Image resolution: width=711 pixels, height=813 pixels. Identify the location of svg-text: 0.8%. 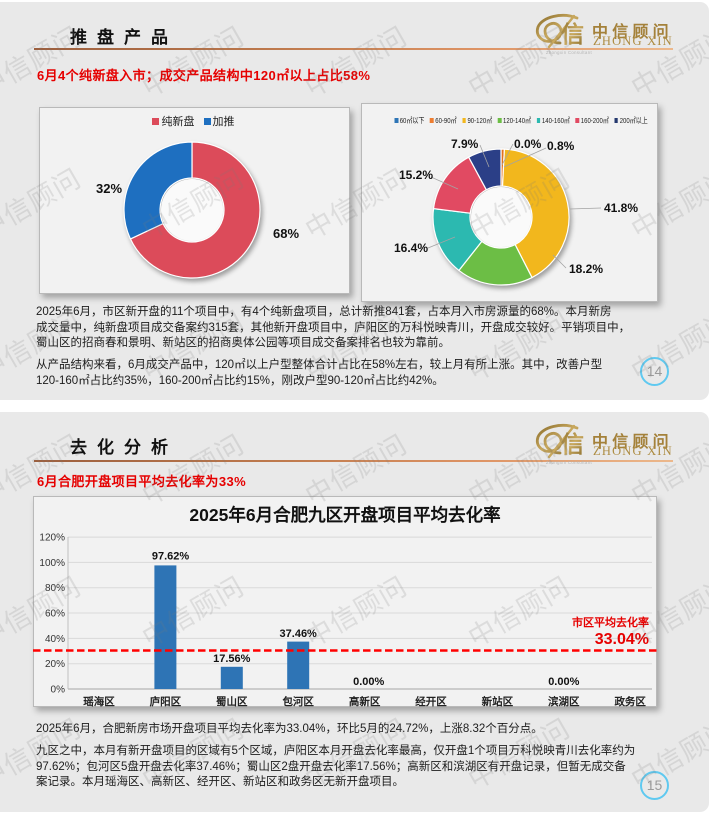
(561, 146).